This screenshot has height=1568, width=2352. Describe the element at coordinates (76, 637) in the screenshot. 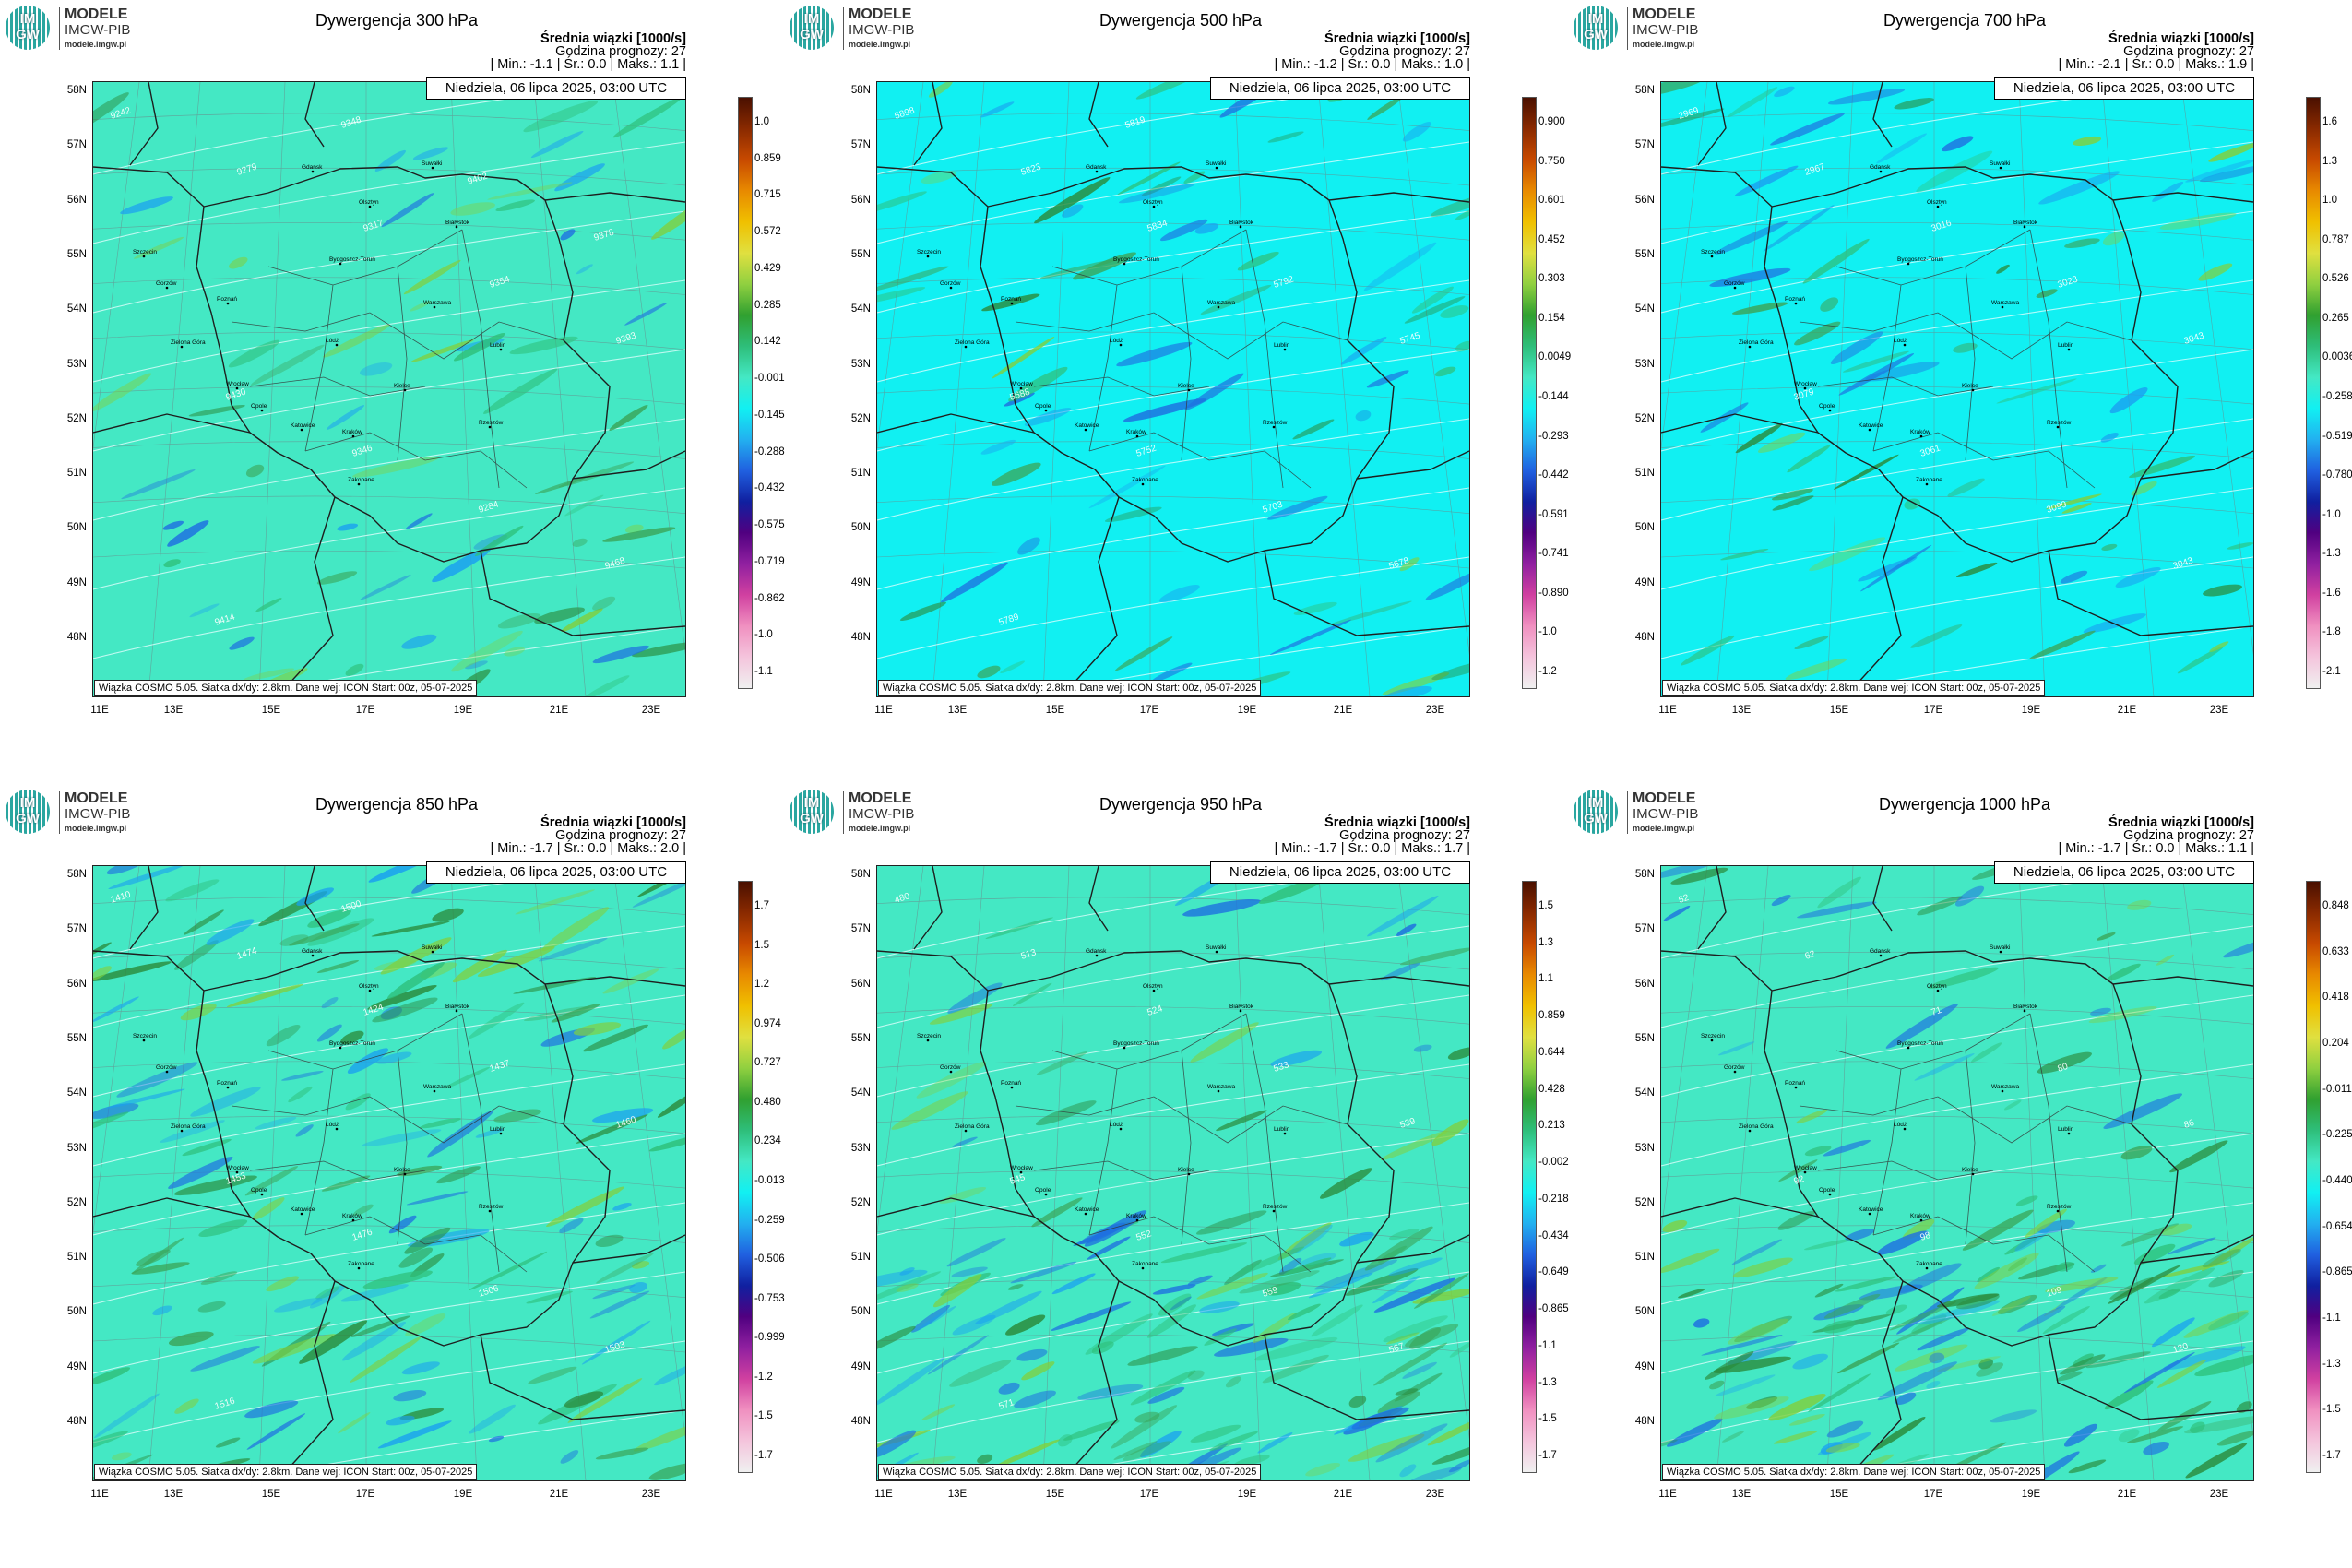

I see `latitude-label: 48N` at that location.